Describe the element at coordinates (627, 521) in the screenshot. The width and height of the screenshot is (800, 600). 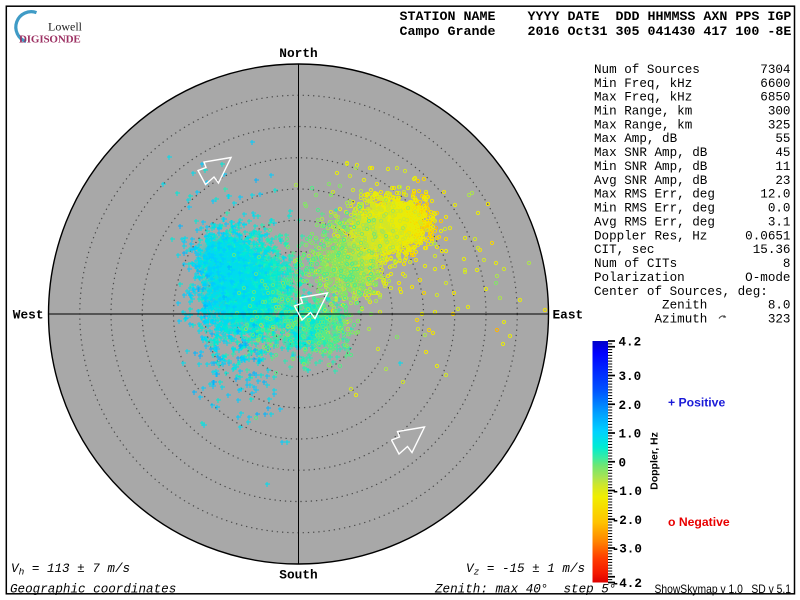
I see `svg-text: -2.0` at that location.